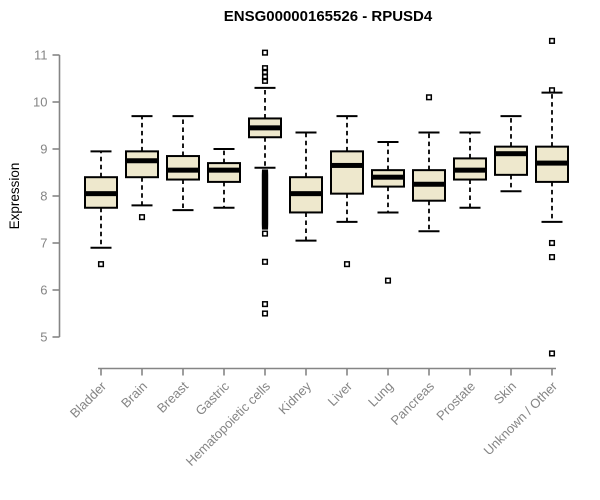 The image size is (600, 500). What do you see at coordinates (347, 264) in the screenshot?
I see `outlier-liver` at bounding box center [347, 264].